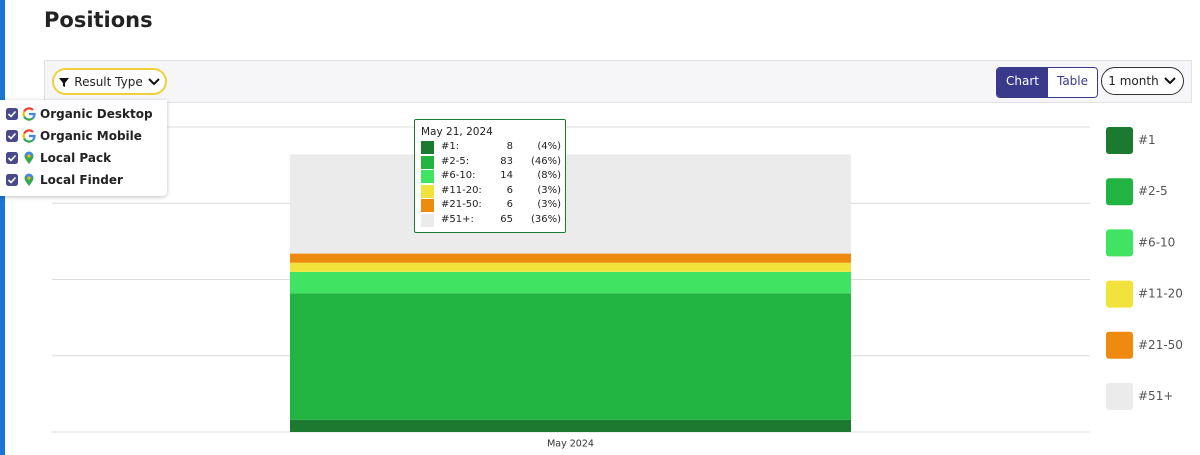 The width and height of the screenshot is (1200, 455). What do you see at coordinates (491, 206) in the screenshot?
I see `tooltip-row: #21-50: 6 (3%)` at bounding box center [491, 206].